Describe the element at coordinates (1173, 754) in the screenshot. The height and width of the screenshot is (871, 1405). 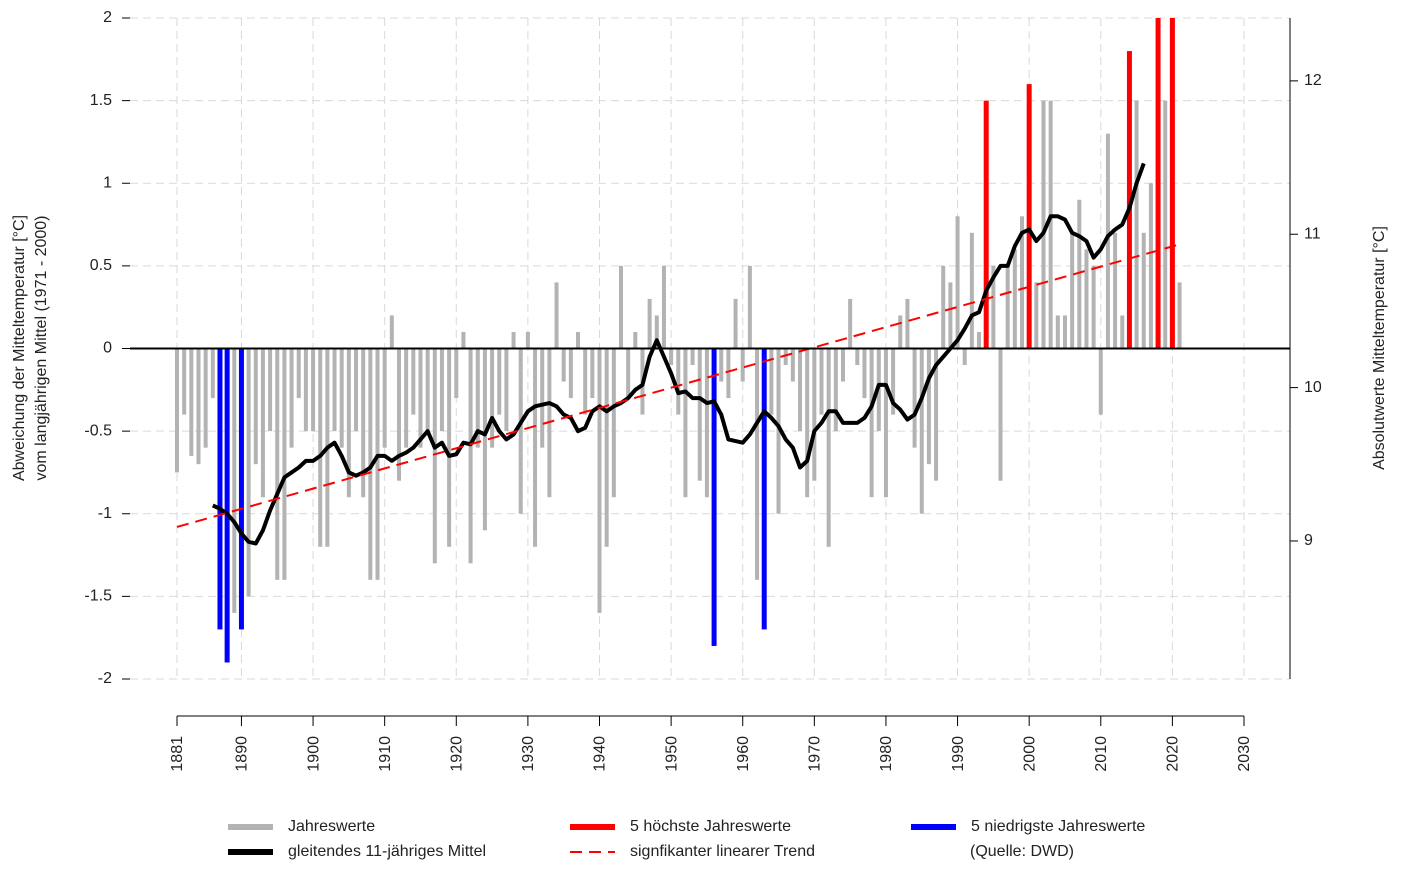
I see `x-tick-label: 2020` at that location.